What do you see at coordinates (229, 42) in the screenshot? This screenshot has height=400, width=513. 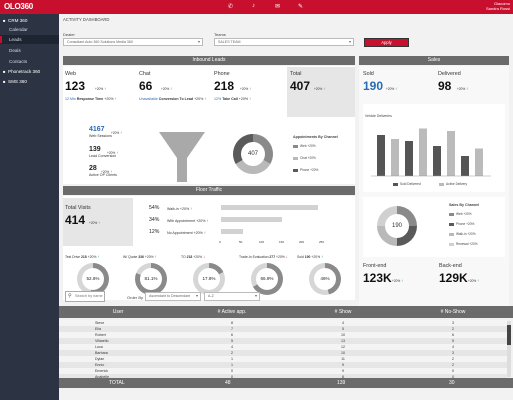 I see `teams-value: SALES TEAM` at bounding box center [229, 42].